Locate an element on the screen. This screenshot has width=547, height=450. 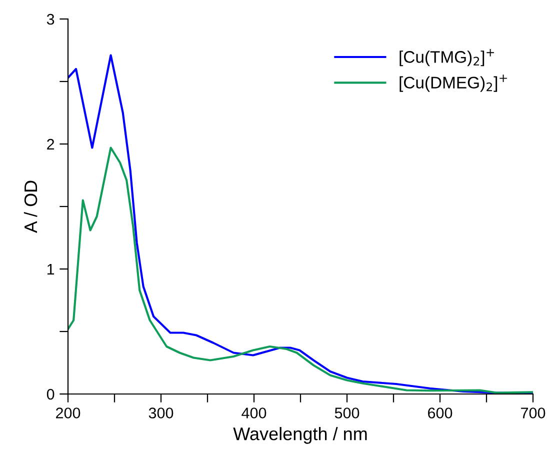
y-tick-label: 3 is located at coordinates (50, 19).